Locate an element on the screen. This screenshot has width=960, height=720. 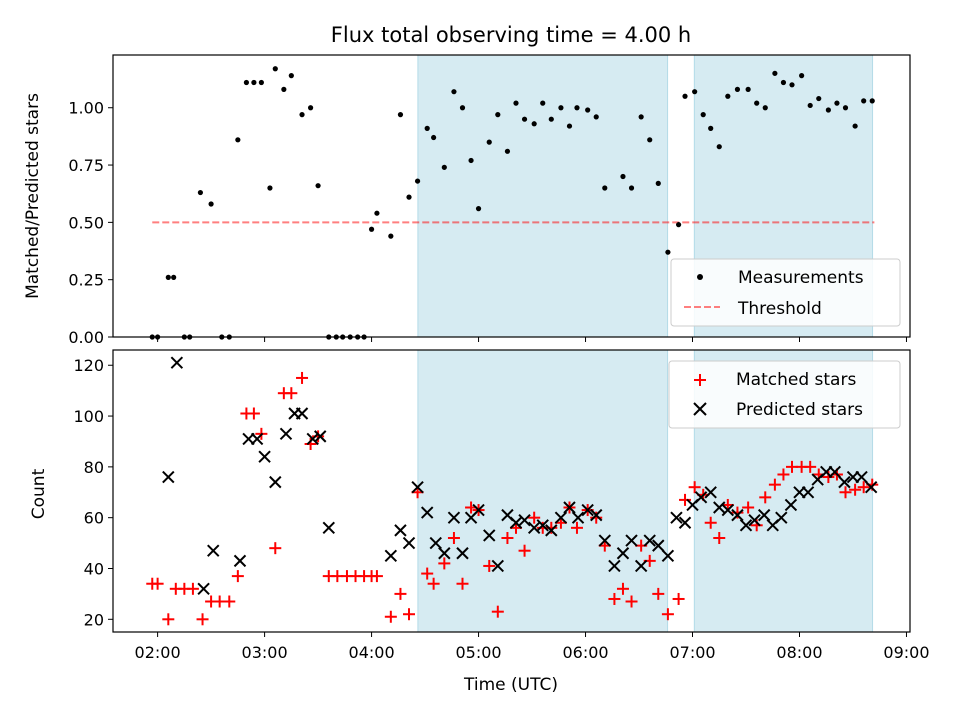
y-tick-label: 80 is located at coordinates (94, 467).